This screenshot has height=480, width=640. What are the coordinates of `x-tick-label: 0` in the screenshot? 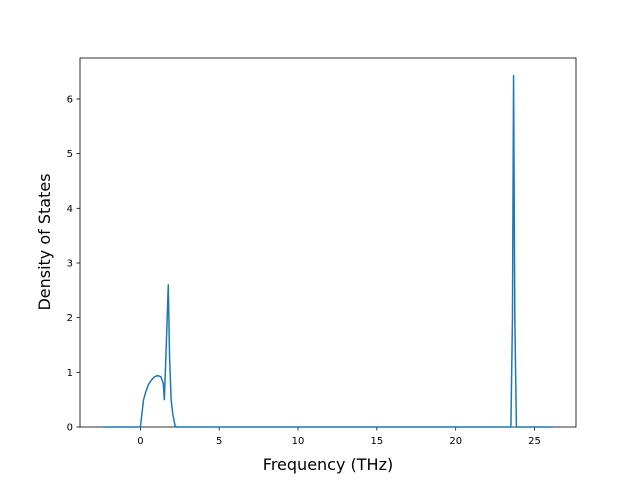 It's located at (140, 441).